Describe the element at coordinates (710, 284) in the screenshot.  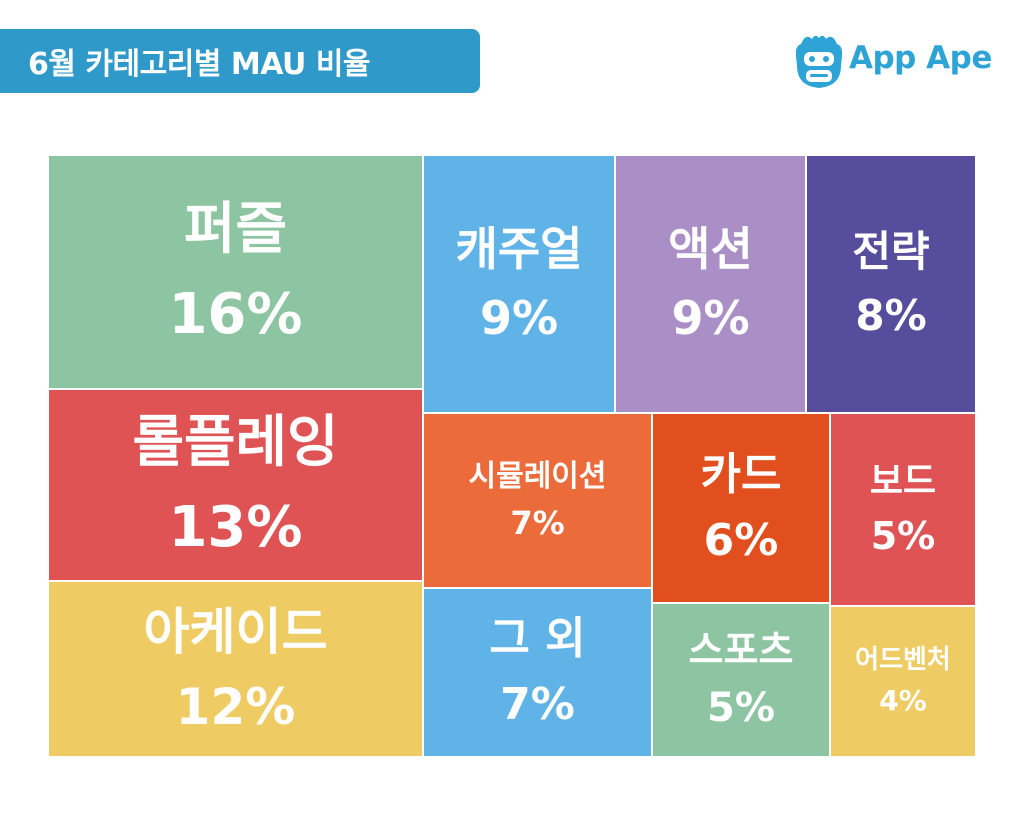
I see `treemap-tile: 액션 9%` at that location.